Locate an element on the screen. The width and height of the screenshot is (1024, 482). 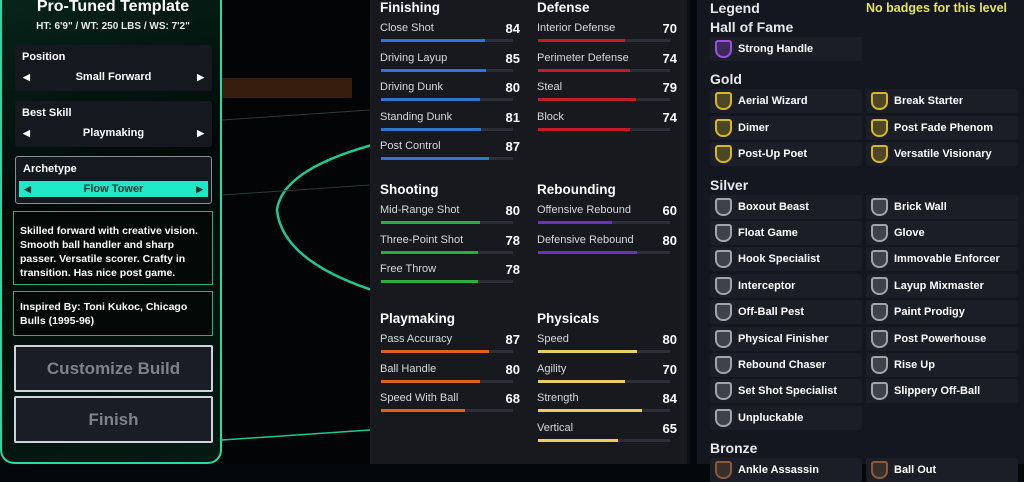
badge-item: Set Shot Specialist is located at coordinates (786, 391).